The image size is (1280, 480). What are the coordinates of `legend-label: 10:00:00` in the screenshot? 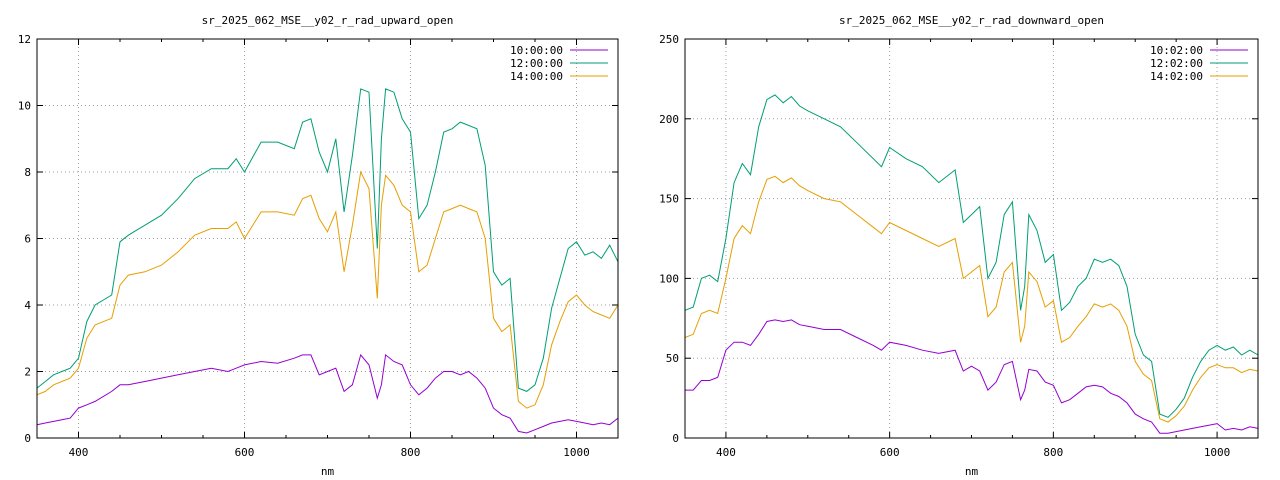 It's located at (536, 50).